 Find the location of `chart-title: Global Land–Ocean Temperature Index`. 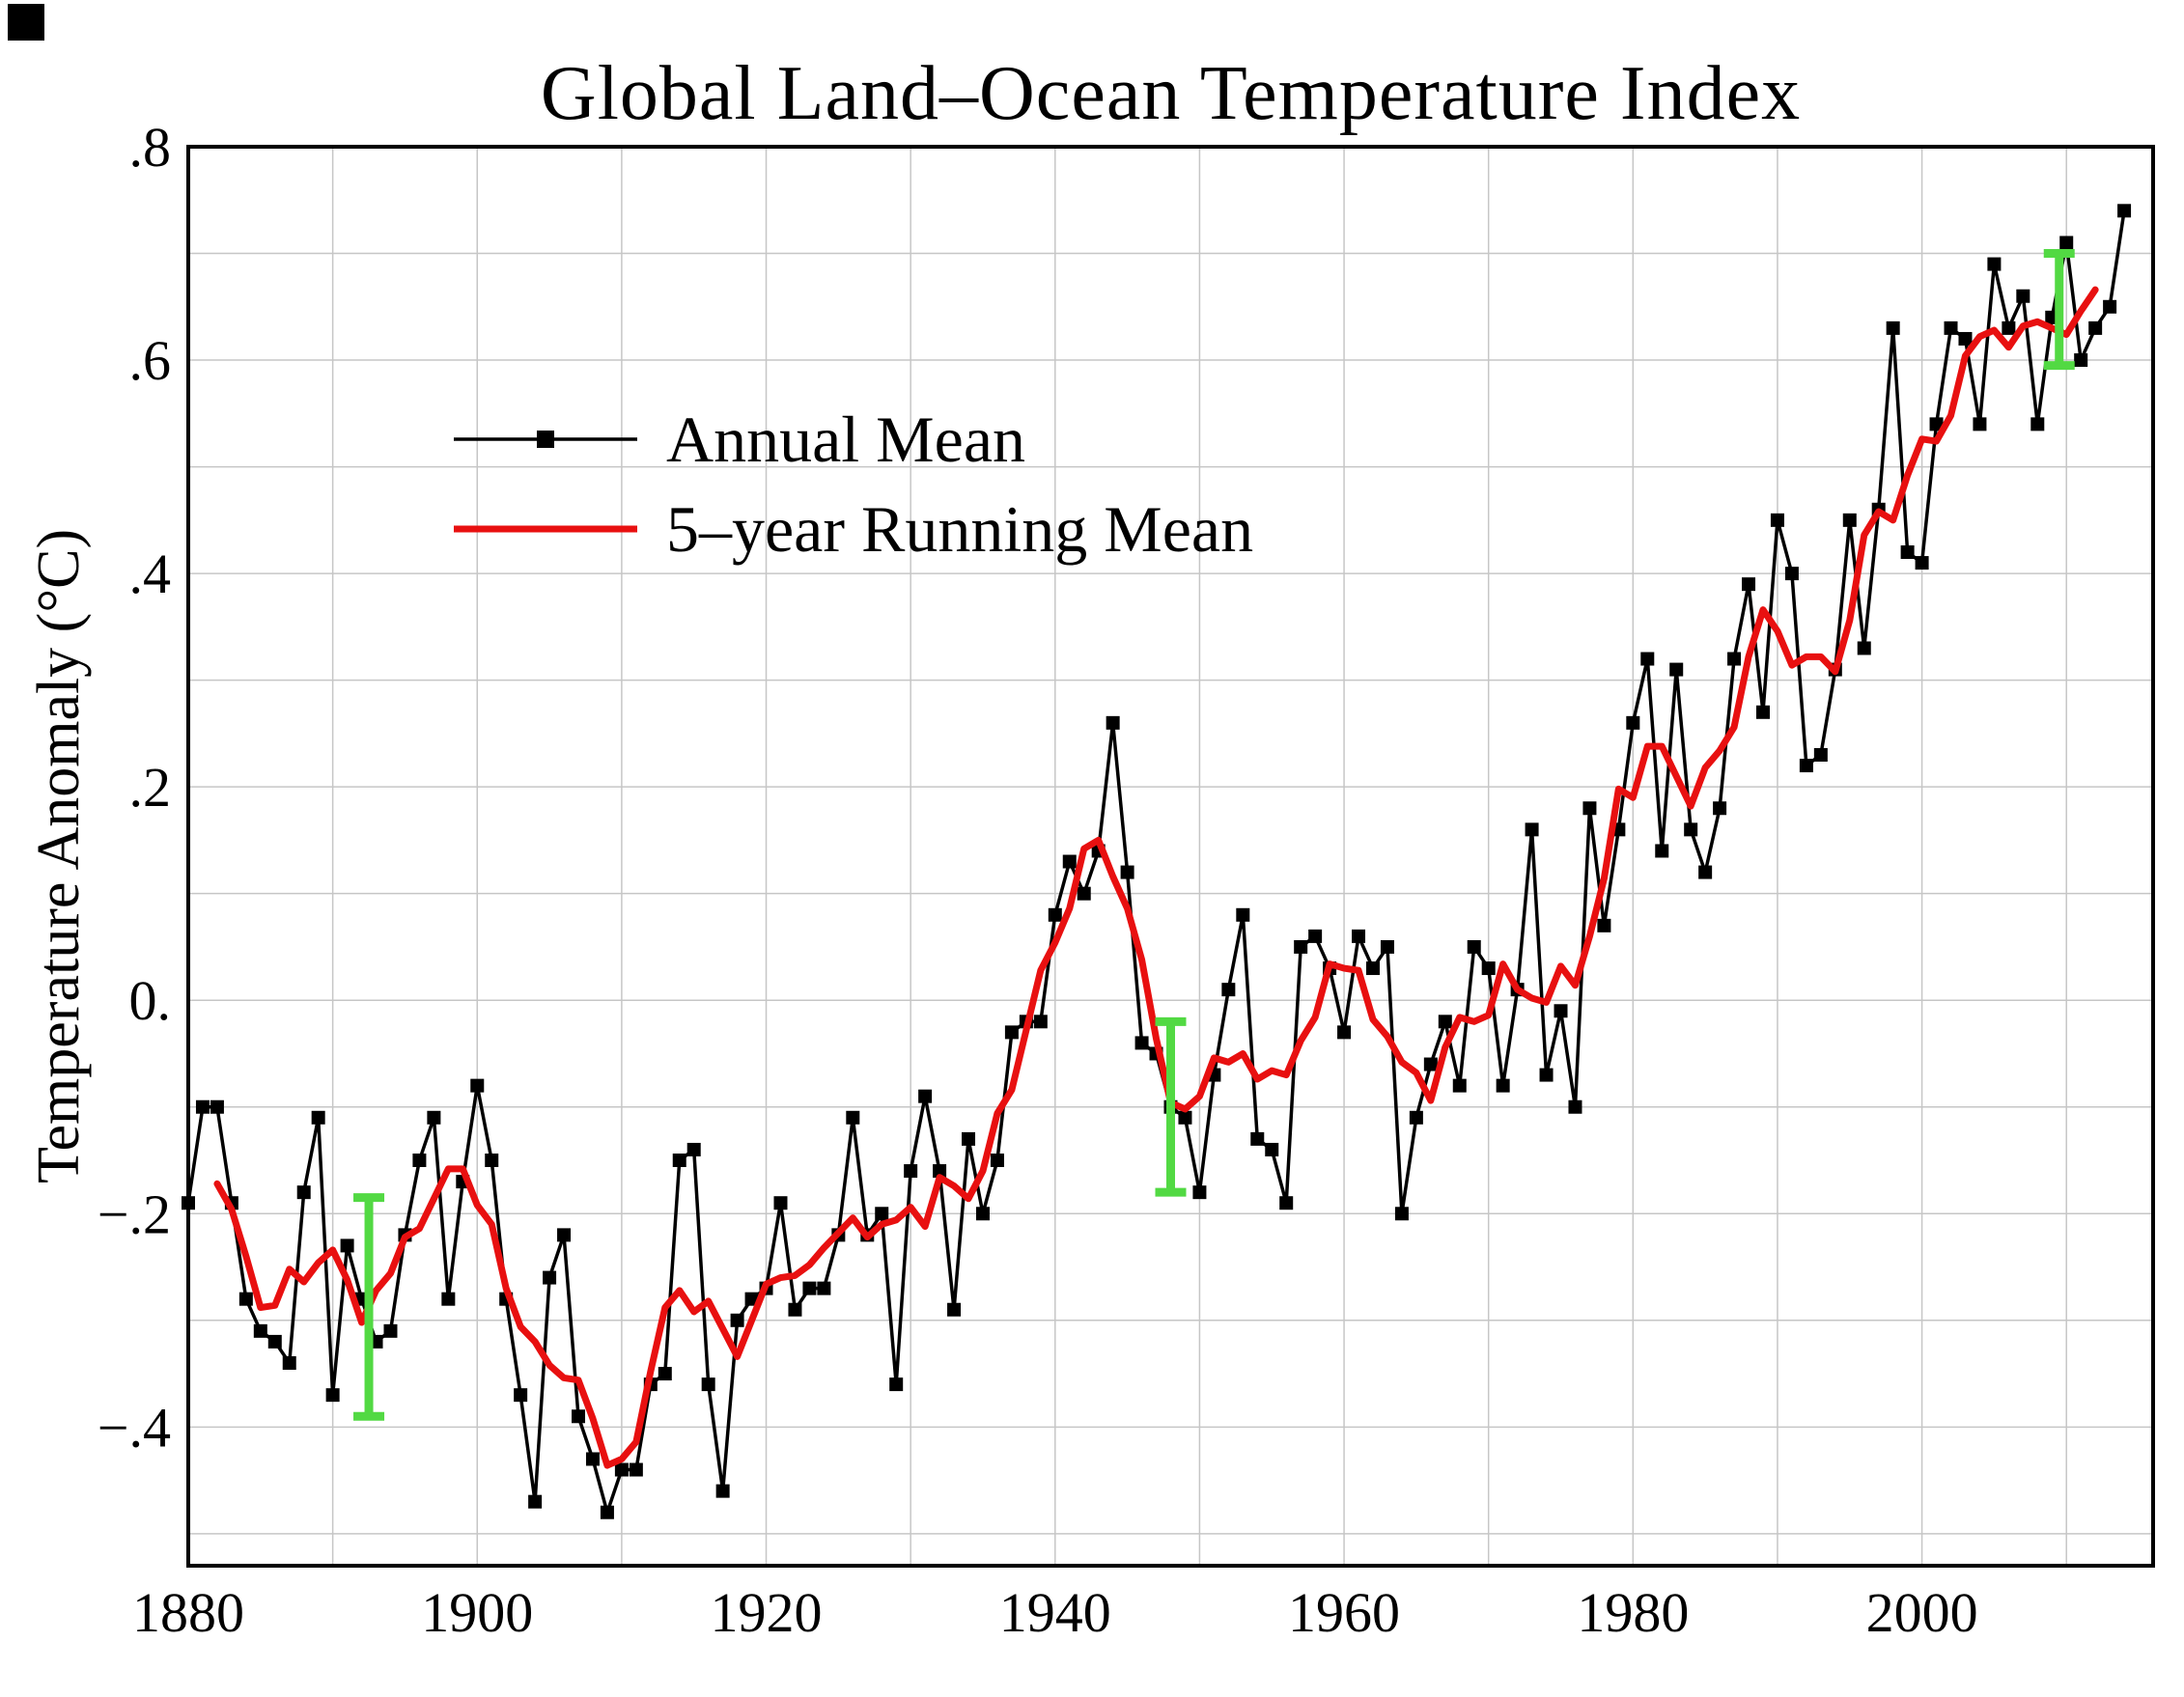

chart-title: Global Land–Ocean Temperature Index is located at coordinates (1171, 93).